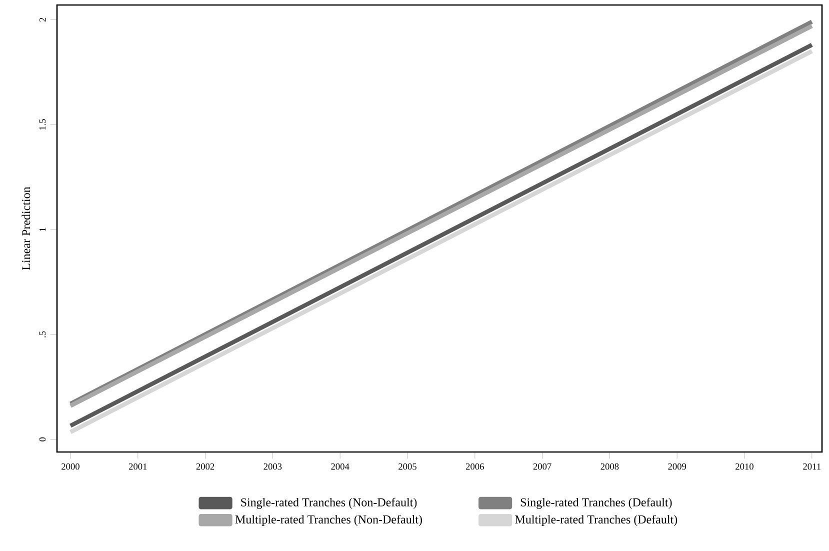  Describe the element at coordinates (596, 503) in the screenshot. I see `legend-label: Single-rated Tranches (Default)` at that location.